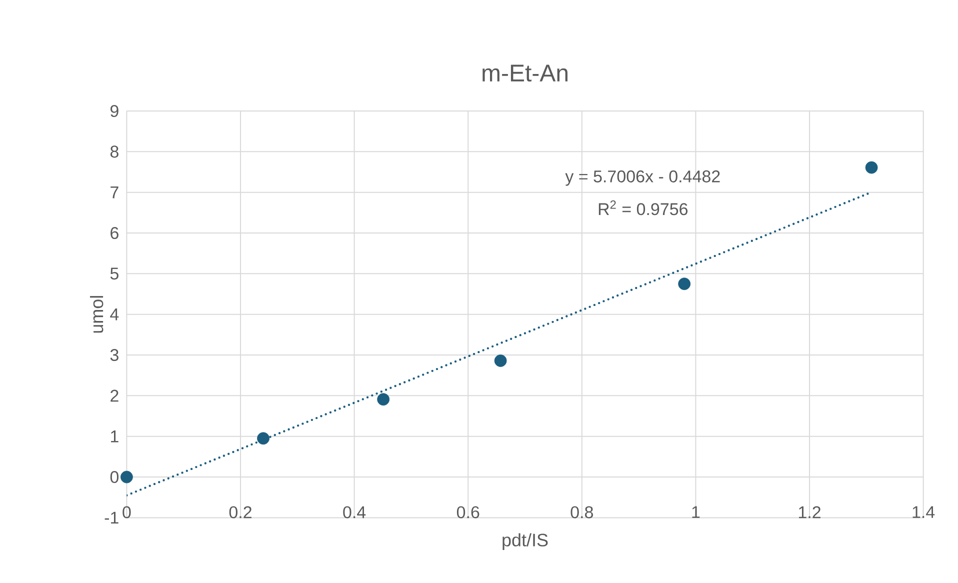  What do you see at coordinates (126, 512) in the screenshot?
I see `x-tick-label: 0` at bounding box center [126, 512].